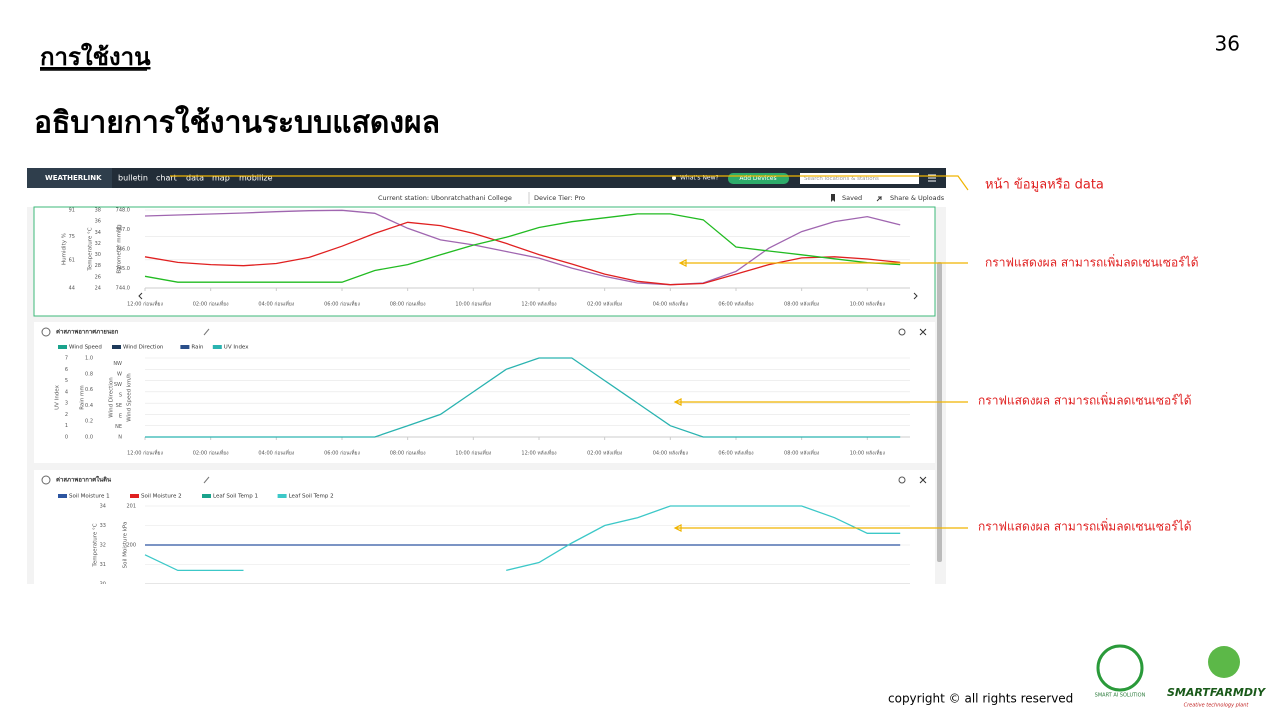 Image resolution: width=1280 pixels, height=720 pixels. I want to click on y-tick-label: 28, so click(98, 266).